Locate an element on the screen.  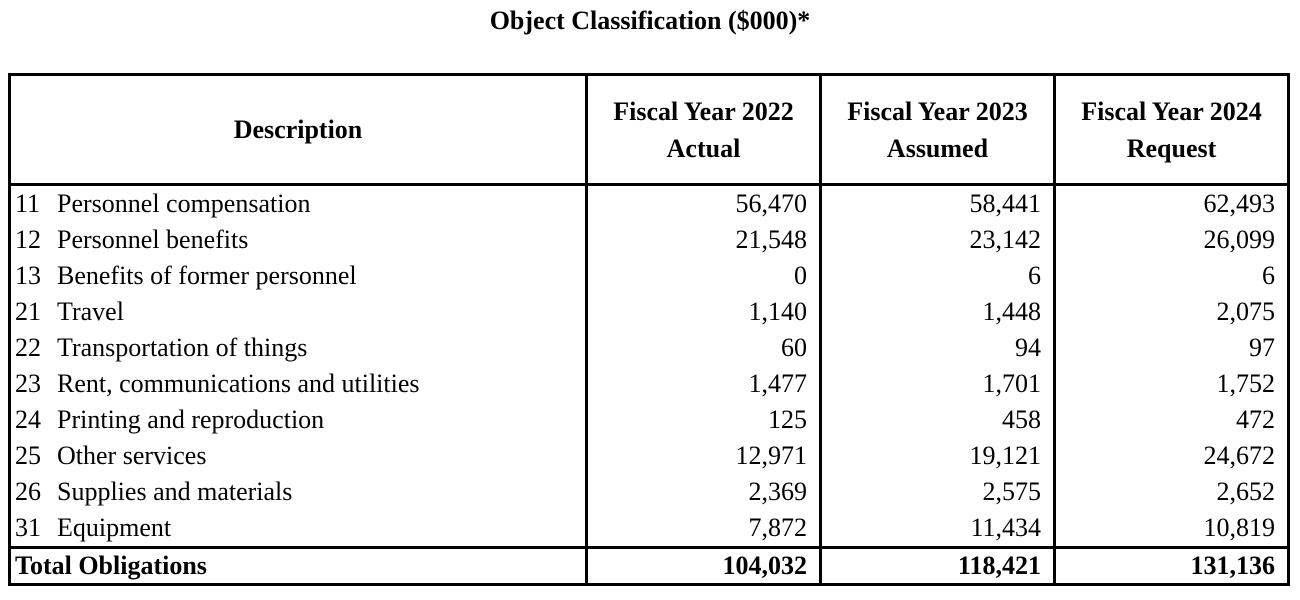
fy2023-value: 11,434 is located at coordinates (937, 529).